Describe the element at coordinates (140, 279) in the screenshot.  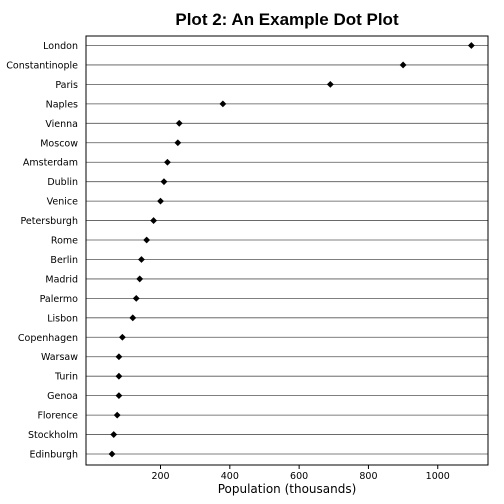
I see `data-point-madrid` at that location.